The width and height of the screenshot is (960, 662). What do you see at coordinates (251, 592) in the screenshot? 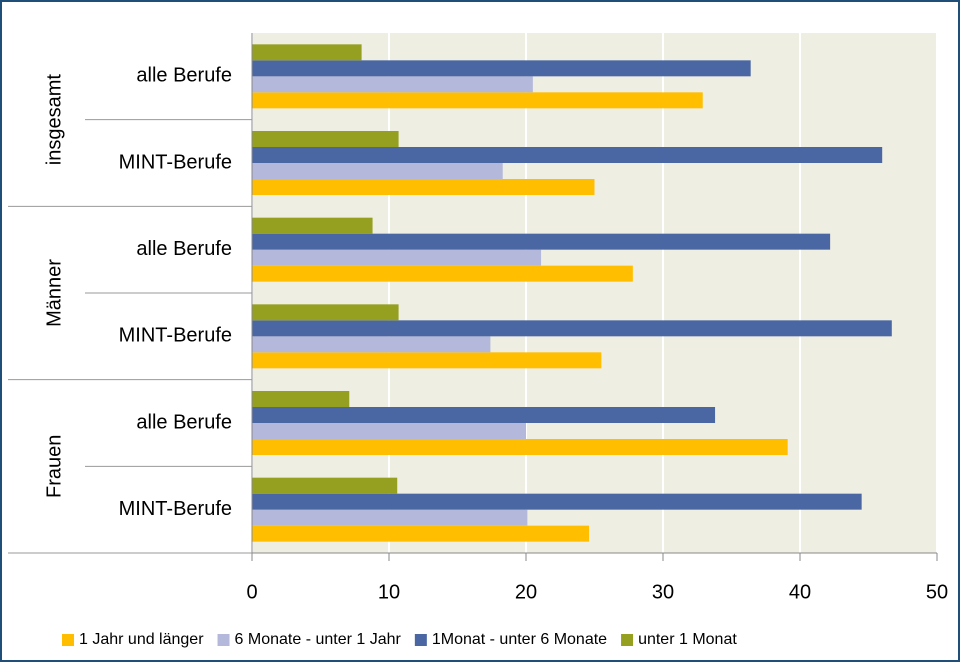
I see `x-tick-label: 0` at bounding box center [251, 592].